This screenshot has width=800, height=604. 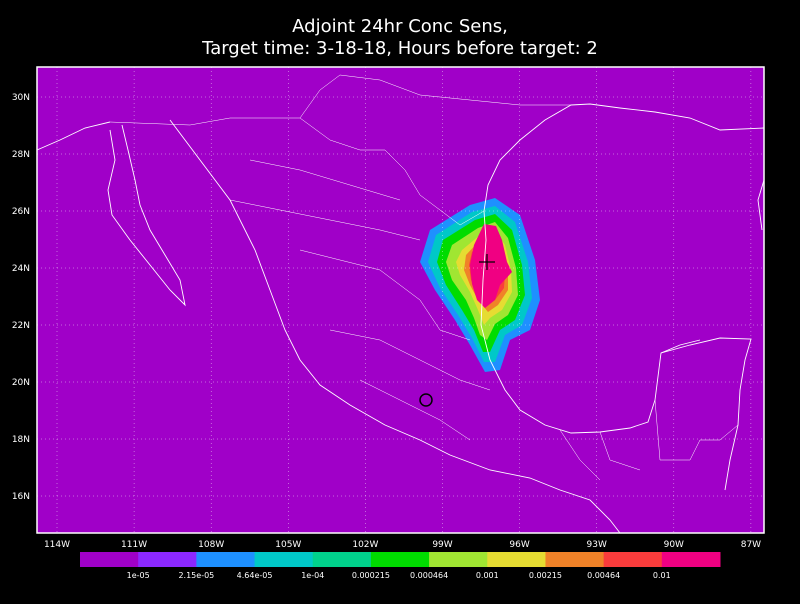 What do you see at coordinates (545, 575) in the screenshot?
I see `colorbar-label: 0.00215` at bounding box center [545, 575].